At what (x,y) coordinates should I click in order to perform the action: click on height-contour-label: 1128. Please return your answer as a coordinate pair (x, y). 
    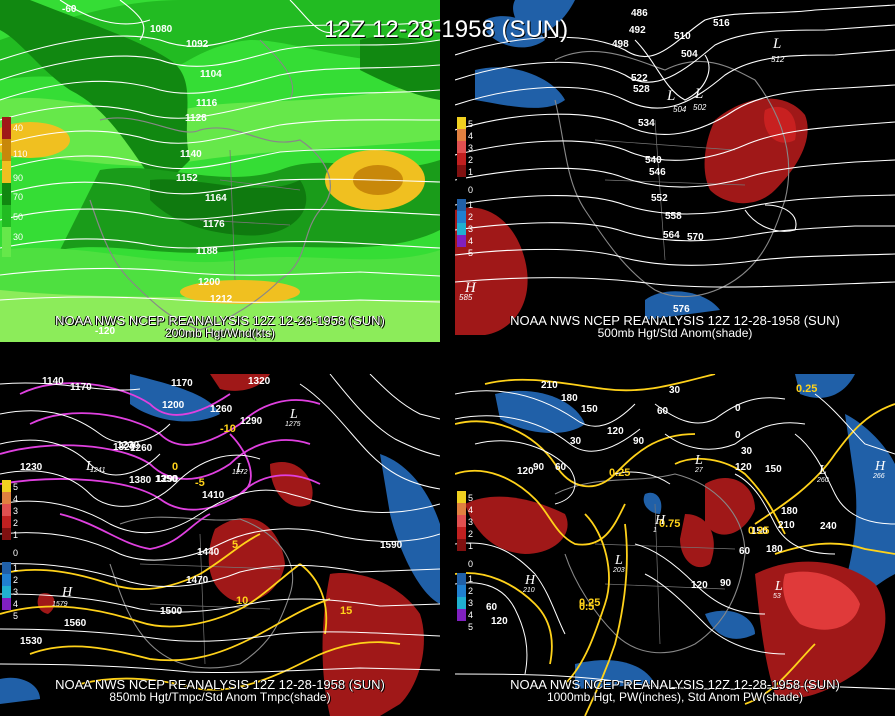
    Looking at the image, I should click on (196, 118).